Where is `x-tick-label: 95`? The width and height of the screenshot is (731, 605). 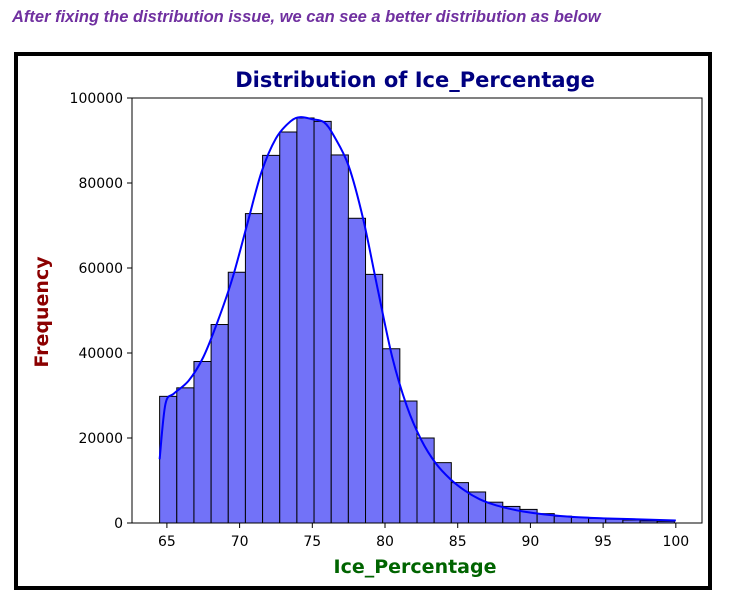
x-tick-label: 95 is located at coordinates (603, 542).